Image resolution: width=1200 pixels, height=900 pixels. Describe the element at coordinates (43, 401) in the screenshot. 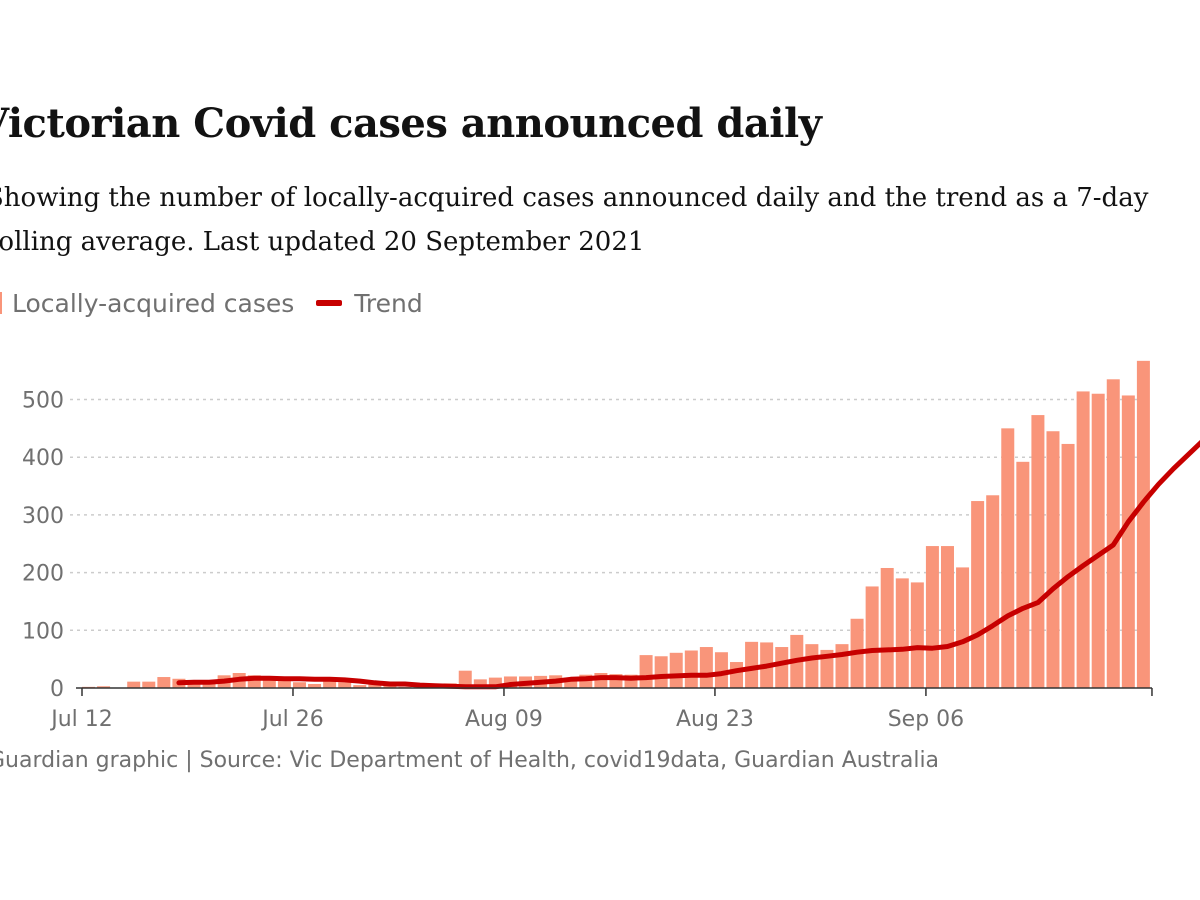

I see `y-tick-label-500: 500` at that location.